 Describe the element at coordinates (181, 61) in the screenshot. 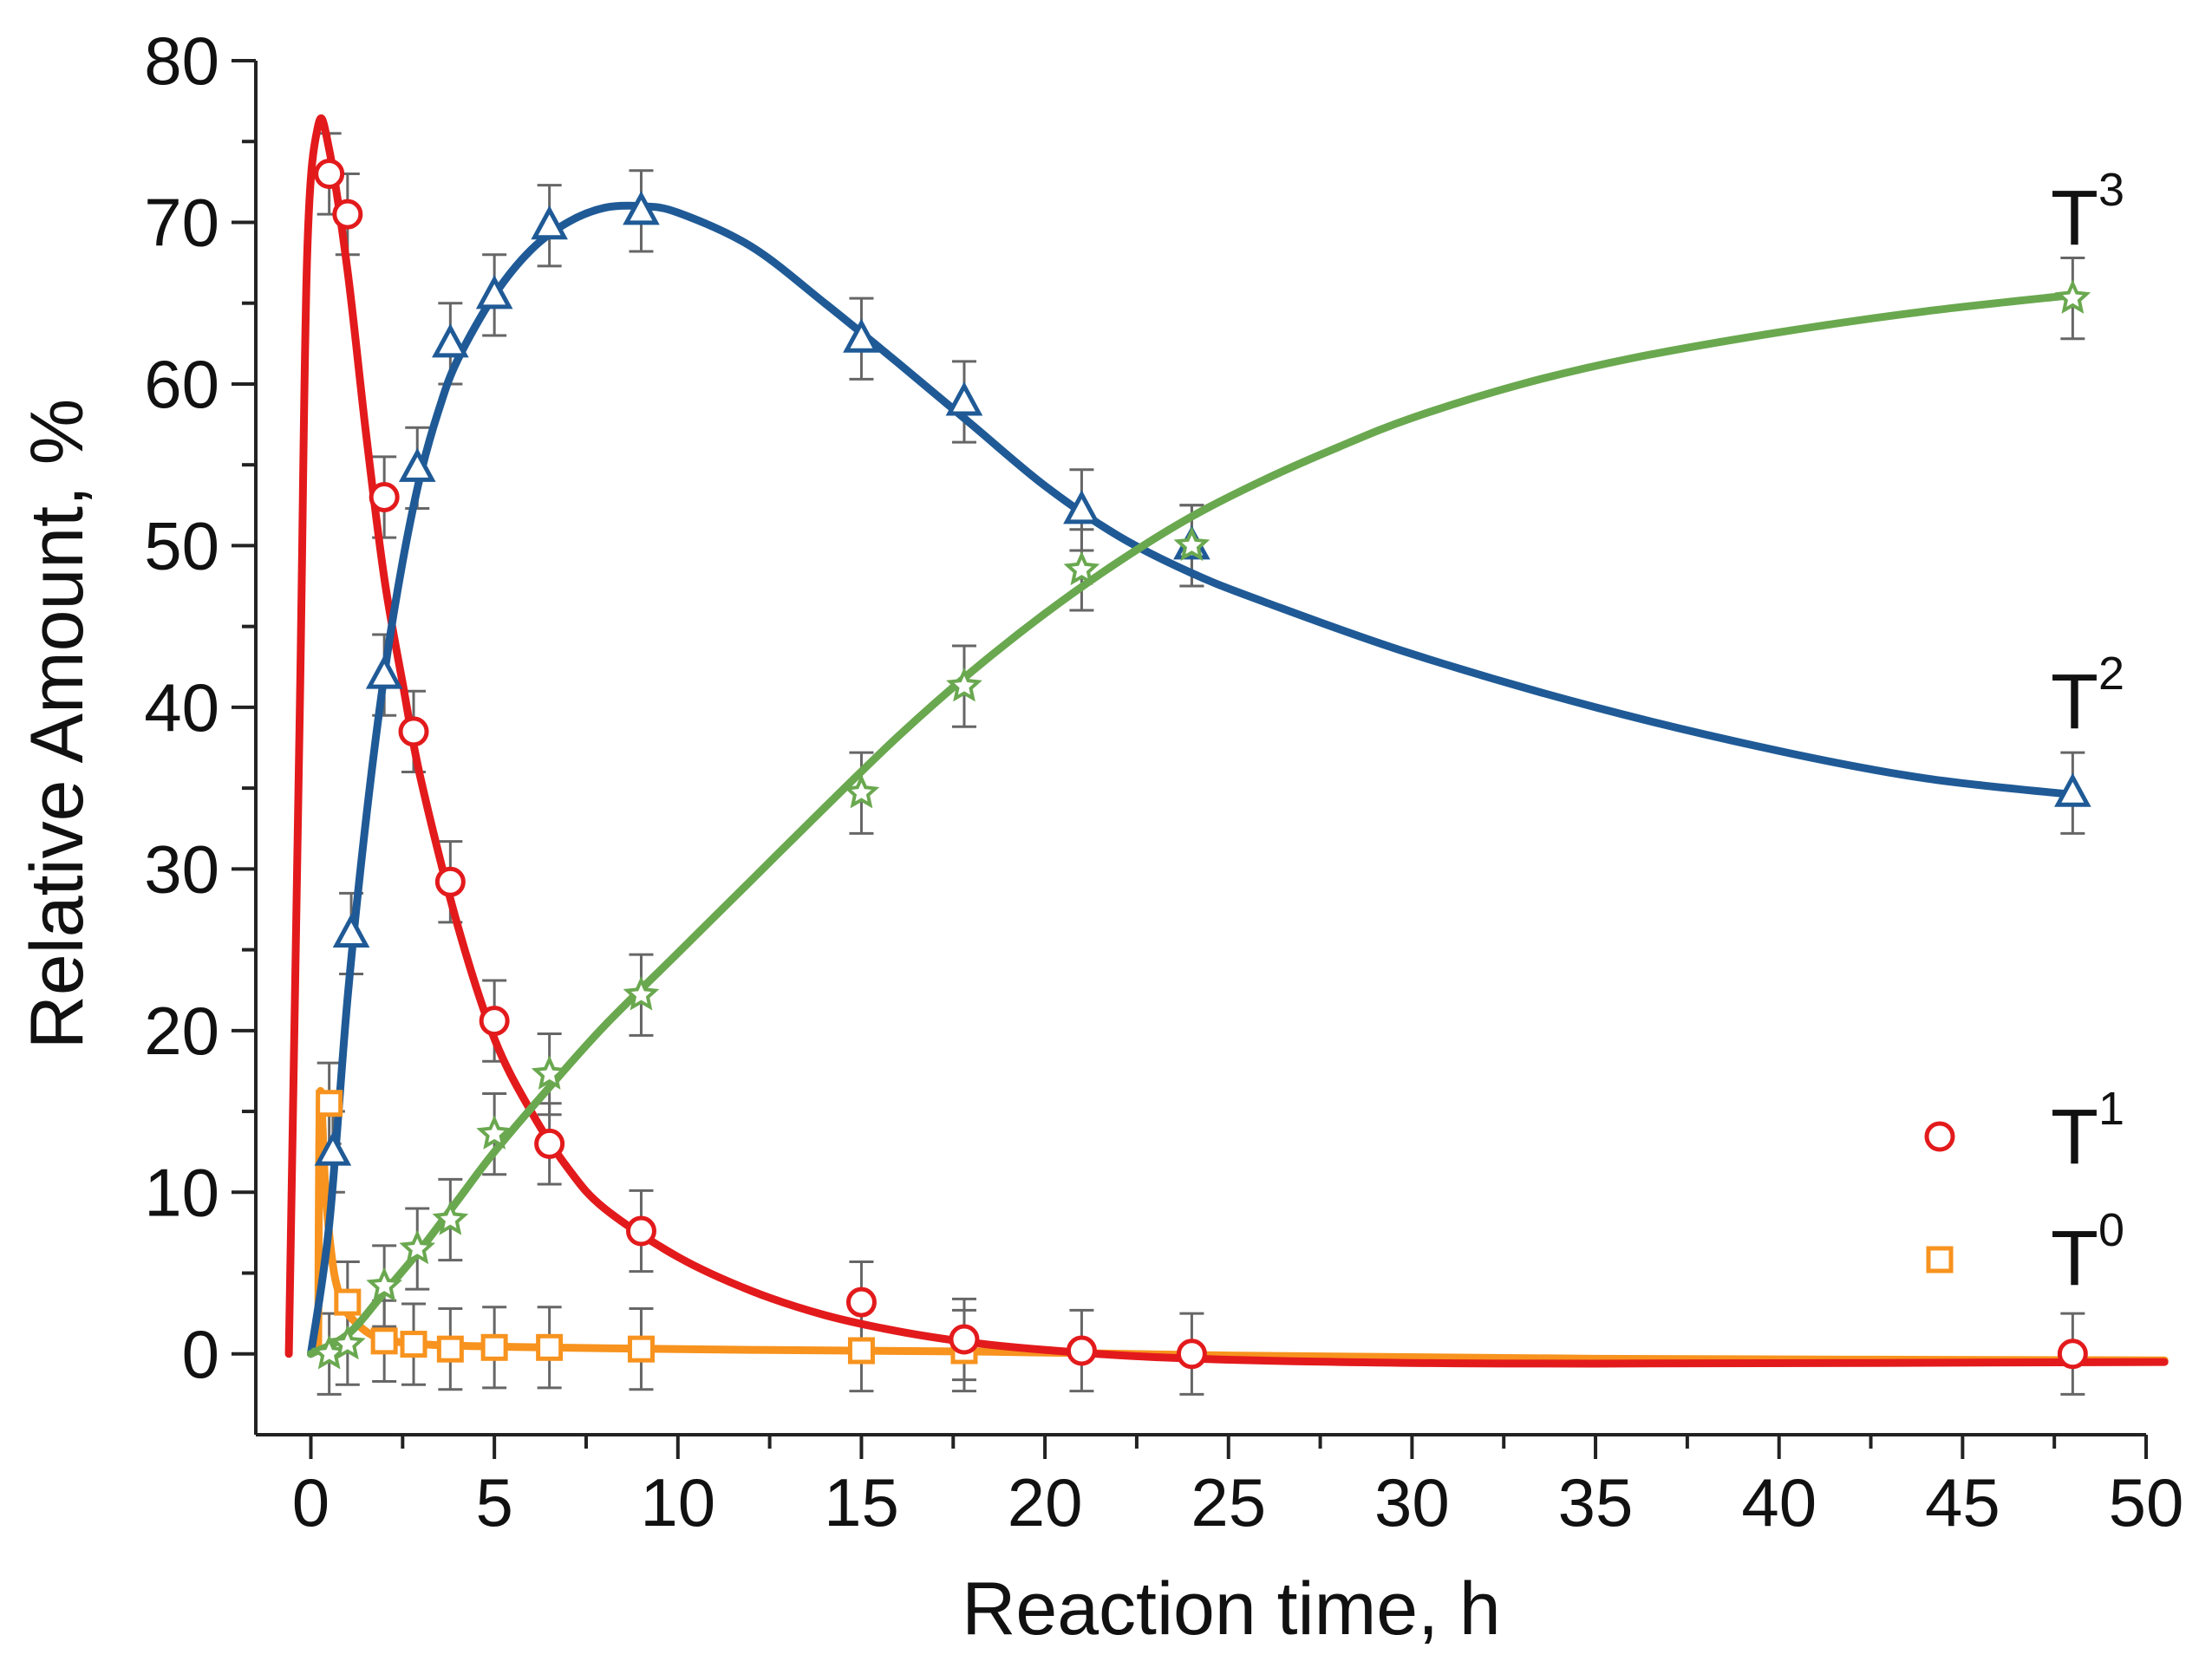

I see `y-tick-label: 80` at that location.